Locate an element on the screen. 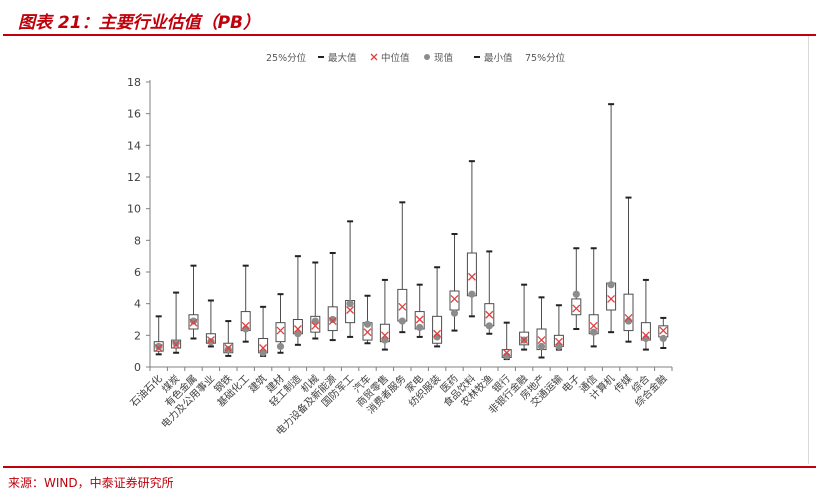 The height and width of the screenshot is (504, 824). x-category-label: 建筑 is located at coordinates (257, 383).